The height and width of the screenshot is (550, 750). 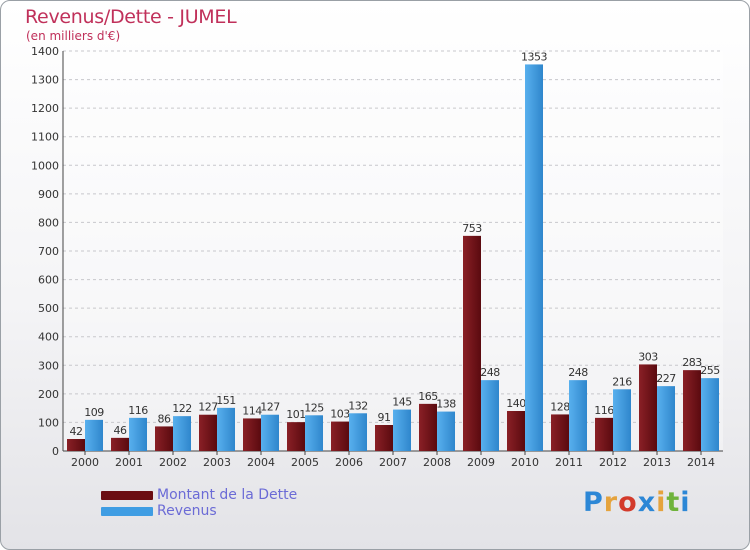 What do you see at coordinates (569, 462) in the screenshot?
I see `x-tick-label: 2011` at bounding box center [569, 462].